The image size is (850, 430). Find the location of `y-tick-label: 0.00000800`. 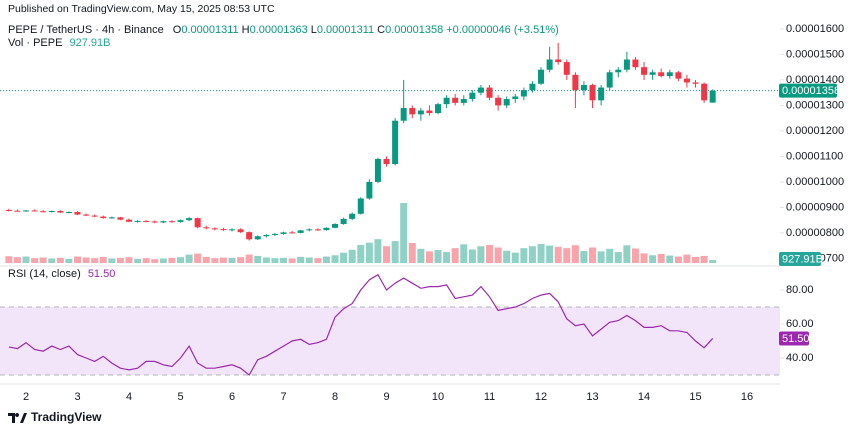

y-tick-label: 0.00000800 is located at coordinates (815, 233).